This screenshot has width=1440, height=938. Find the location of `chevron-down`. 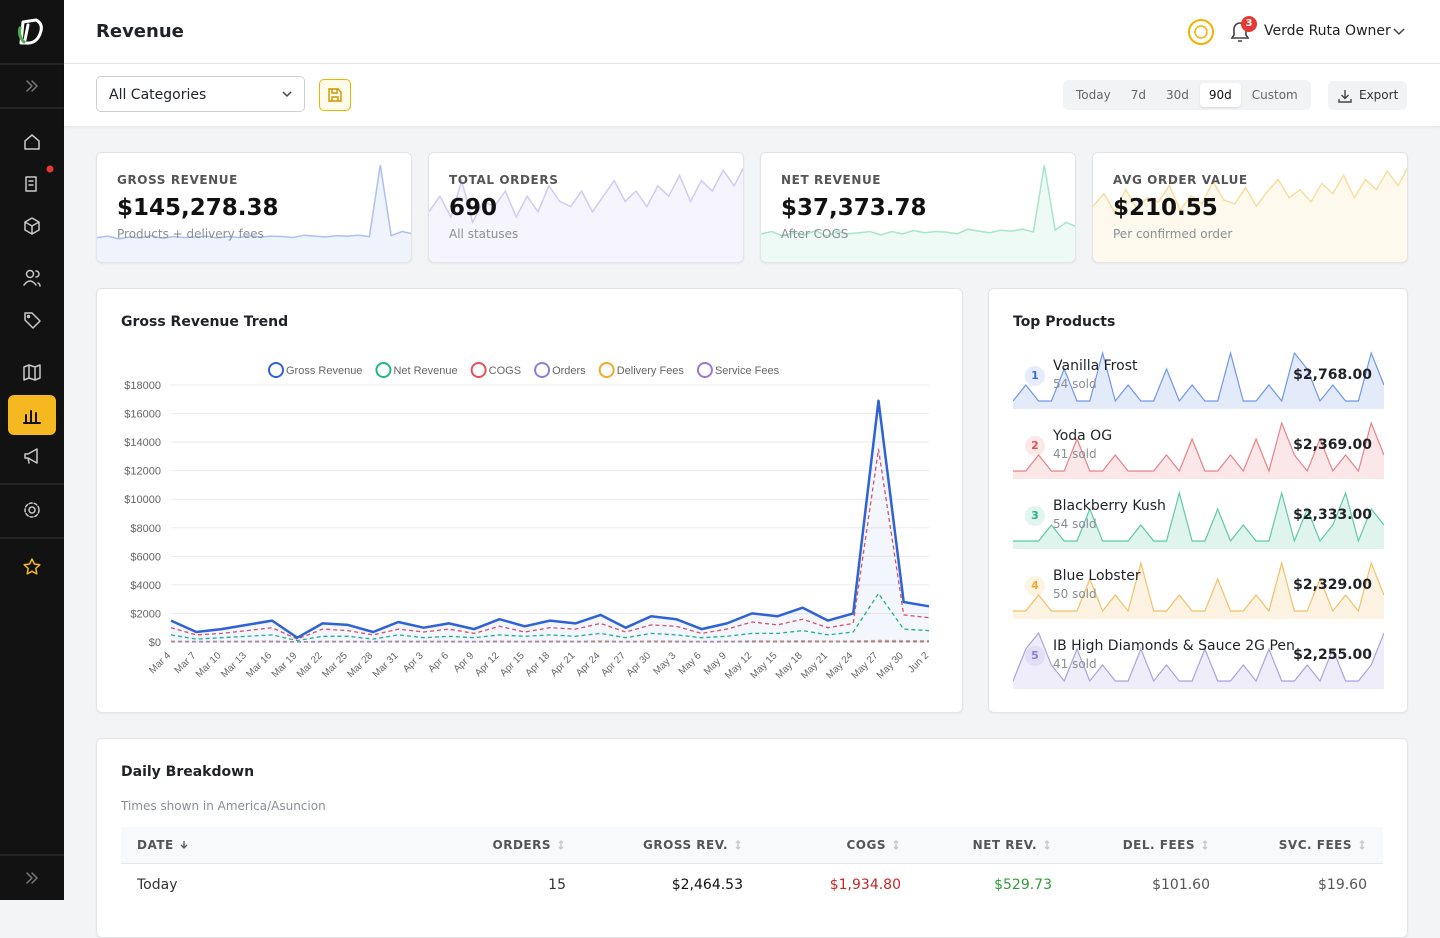

chevron-down is located at coordinates (1399, 32).